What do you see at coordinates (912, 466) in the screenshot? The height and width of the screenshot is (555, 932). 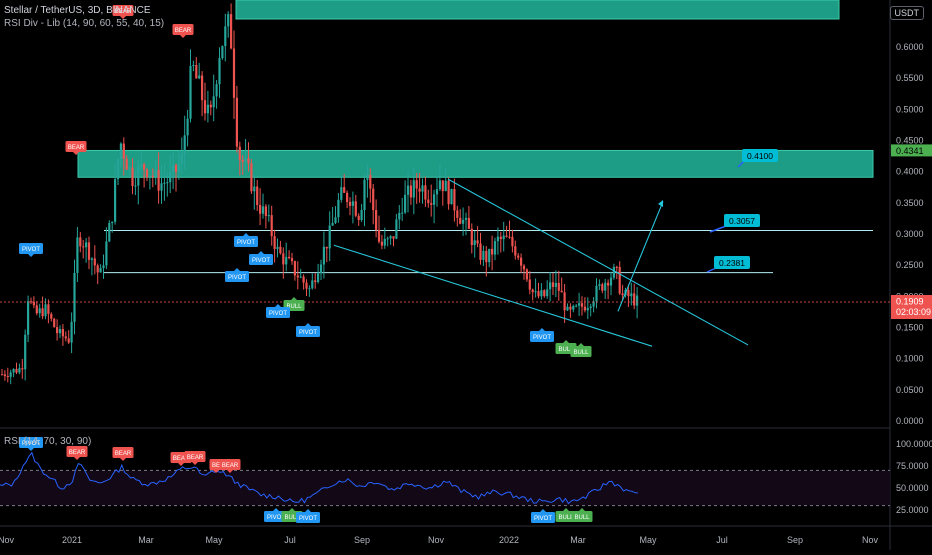 I see `rsi-tick: 75.0000` at bounding box center [912, 466].